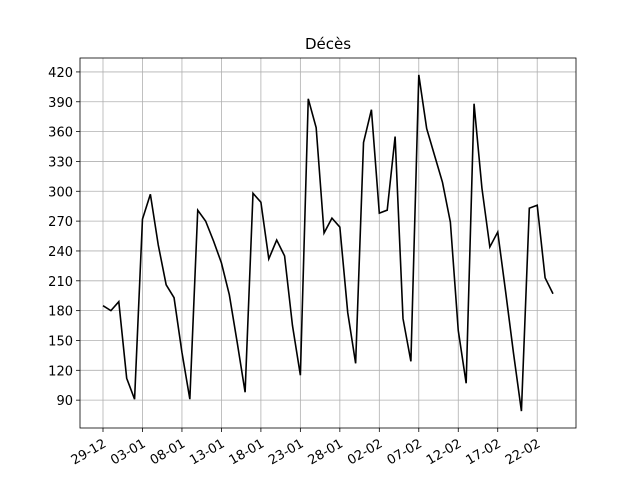 The height and width of the screenshot is (480, 640). I want to click on chart-title: Décès, so click(328, 44).